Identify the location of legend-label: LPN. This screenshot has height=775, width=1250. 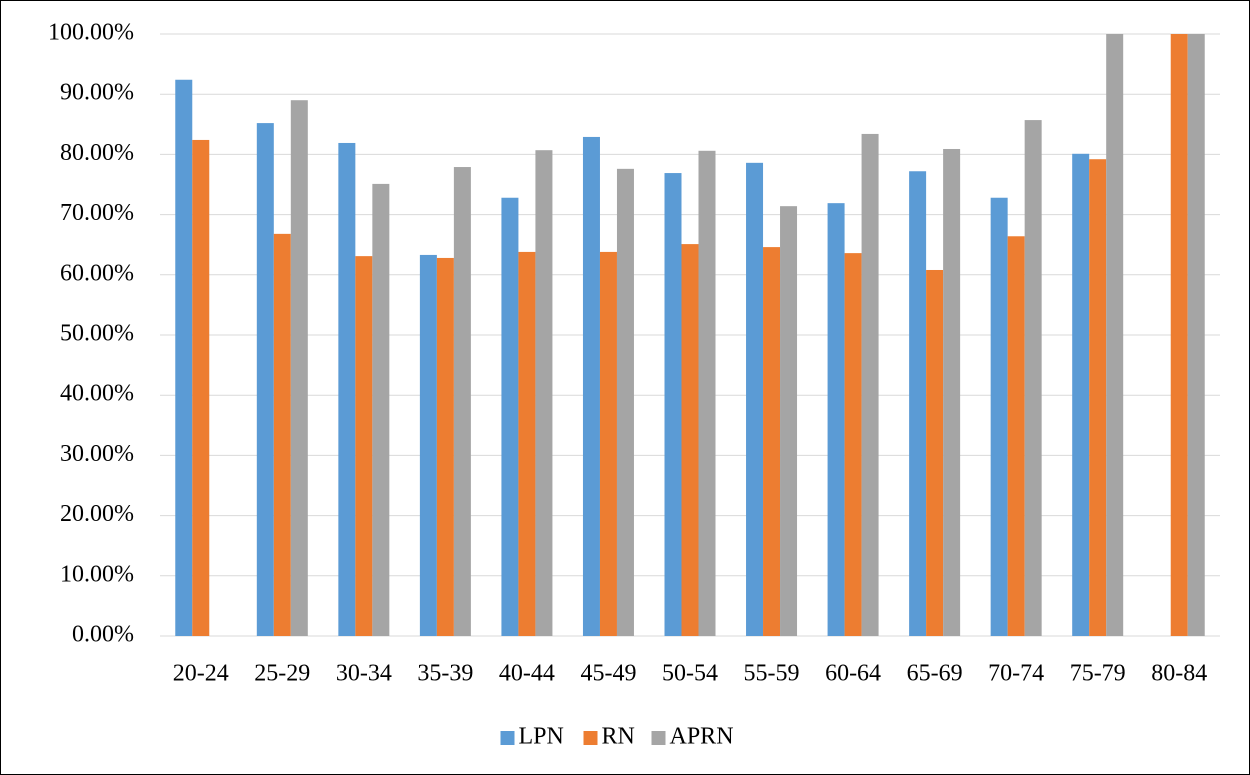
(541, 737).